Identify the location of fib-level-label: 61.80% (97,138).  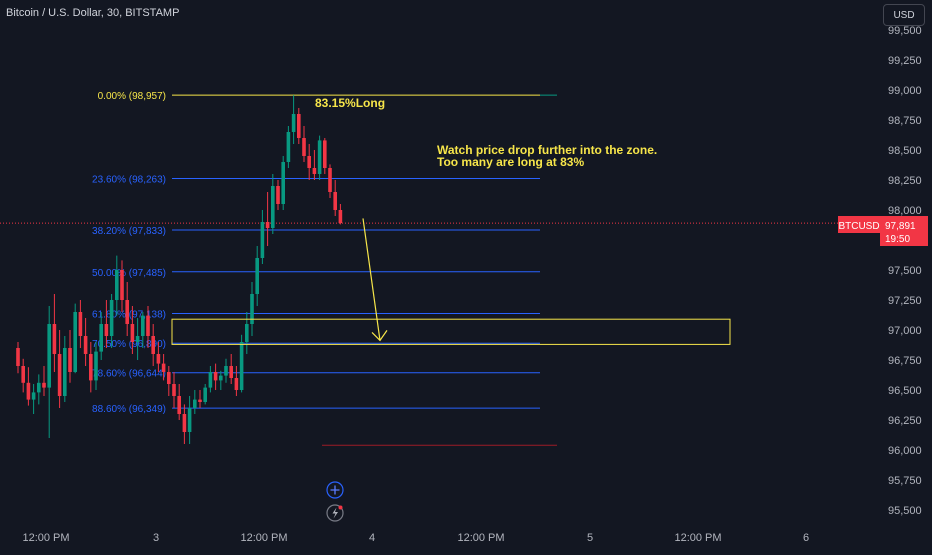
(129, 314).